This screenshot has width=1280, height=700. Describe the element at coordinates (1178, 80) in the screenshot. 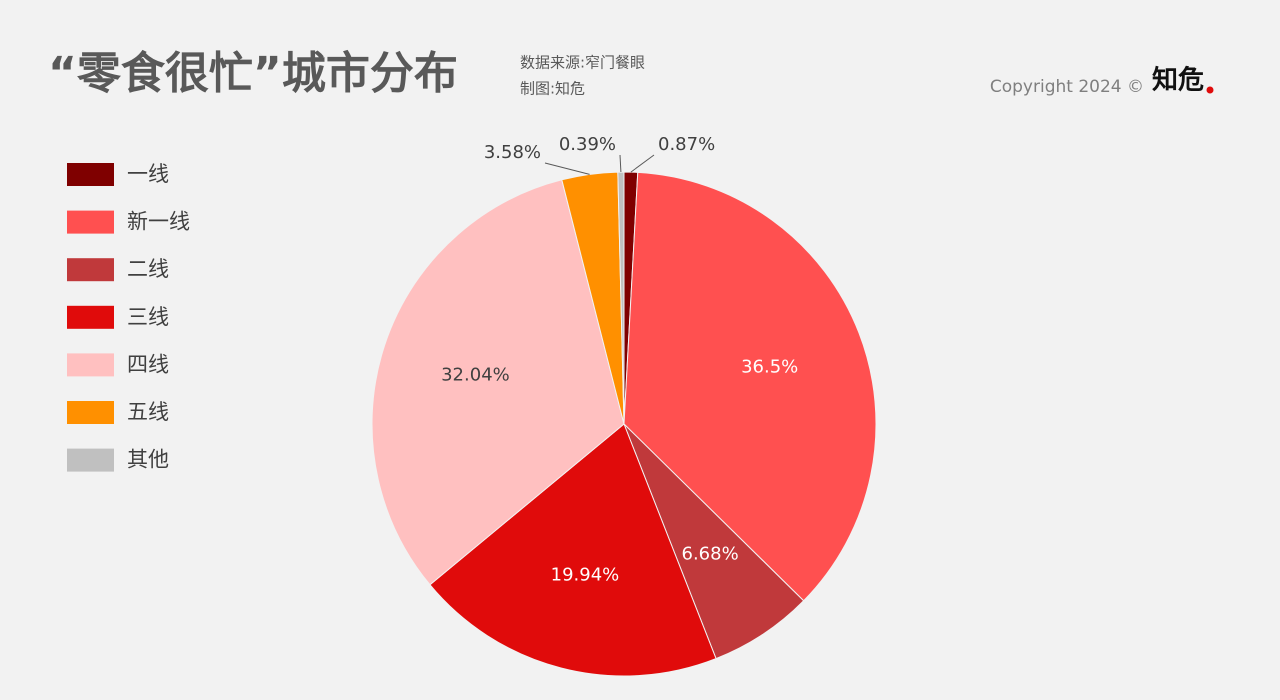

I see `brand: 知危` at that location.